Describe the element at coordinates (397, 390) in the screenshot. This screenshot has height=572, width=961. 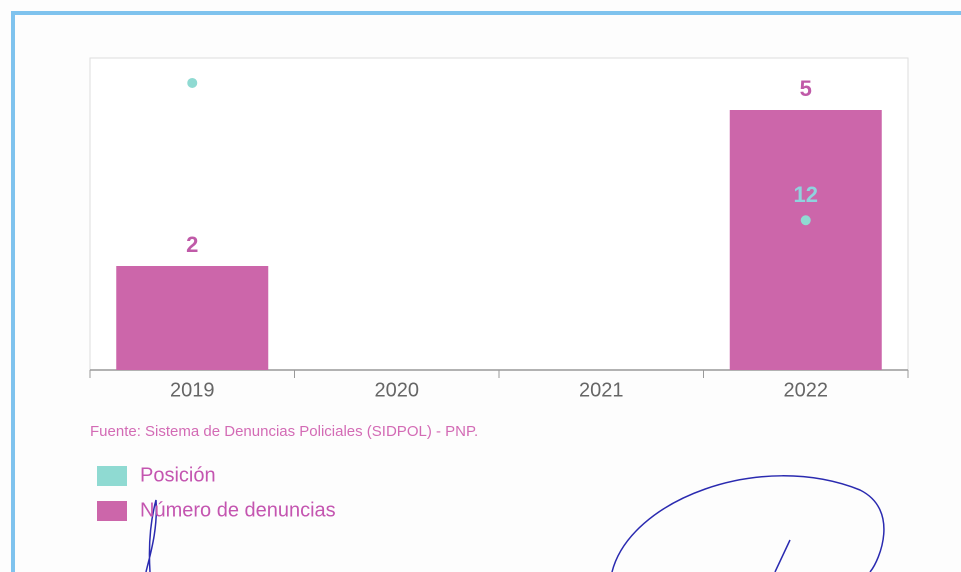
I see `x-tick-label: 2020` at that location.